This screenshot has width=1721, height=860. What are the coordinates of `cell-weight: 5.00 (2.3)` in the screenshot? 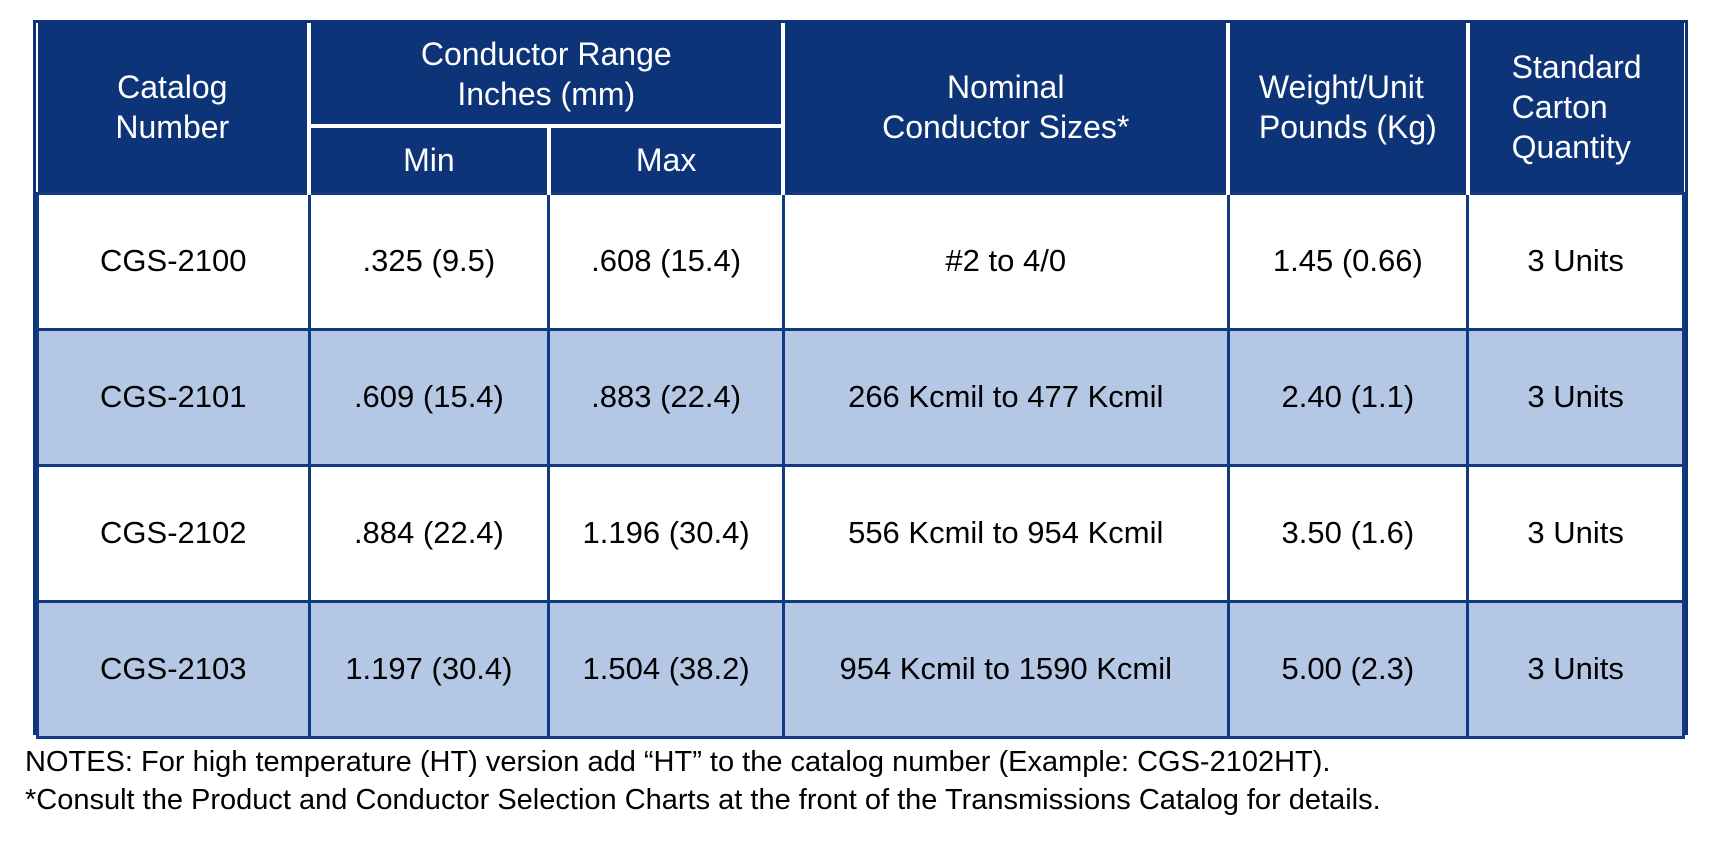 It's located at (1348, 669).